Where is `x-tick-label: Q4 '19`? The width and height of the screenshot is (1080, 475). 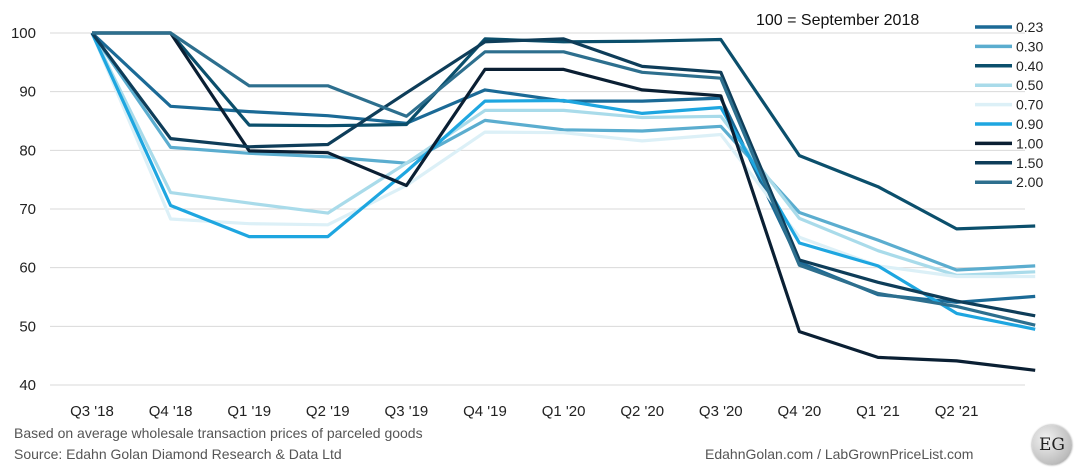
x-tick-label: Q4 '19 is located at coordinates (485, 411).